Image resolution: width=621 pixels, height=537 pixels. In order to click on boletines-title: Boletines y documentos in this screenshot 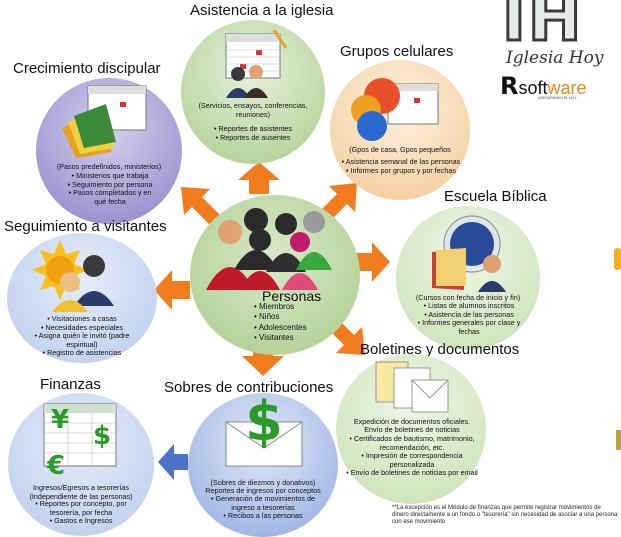, I will do `click(440, 349)`.